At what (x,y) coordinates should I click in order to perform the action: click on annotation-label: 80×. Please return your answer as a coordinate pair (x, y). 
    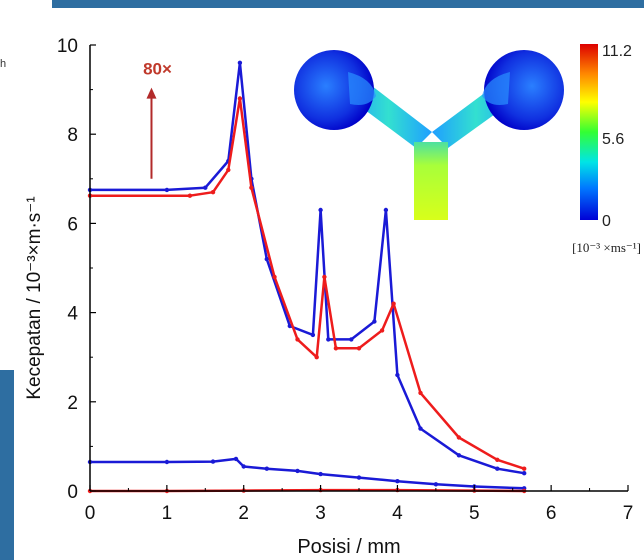
    Looking at the image, I should click on (157, 69).